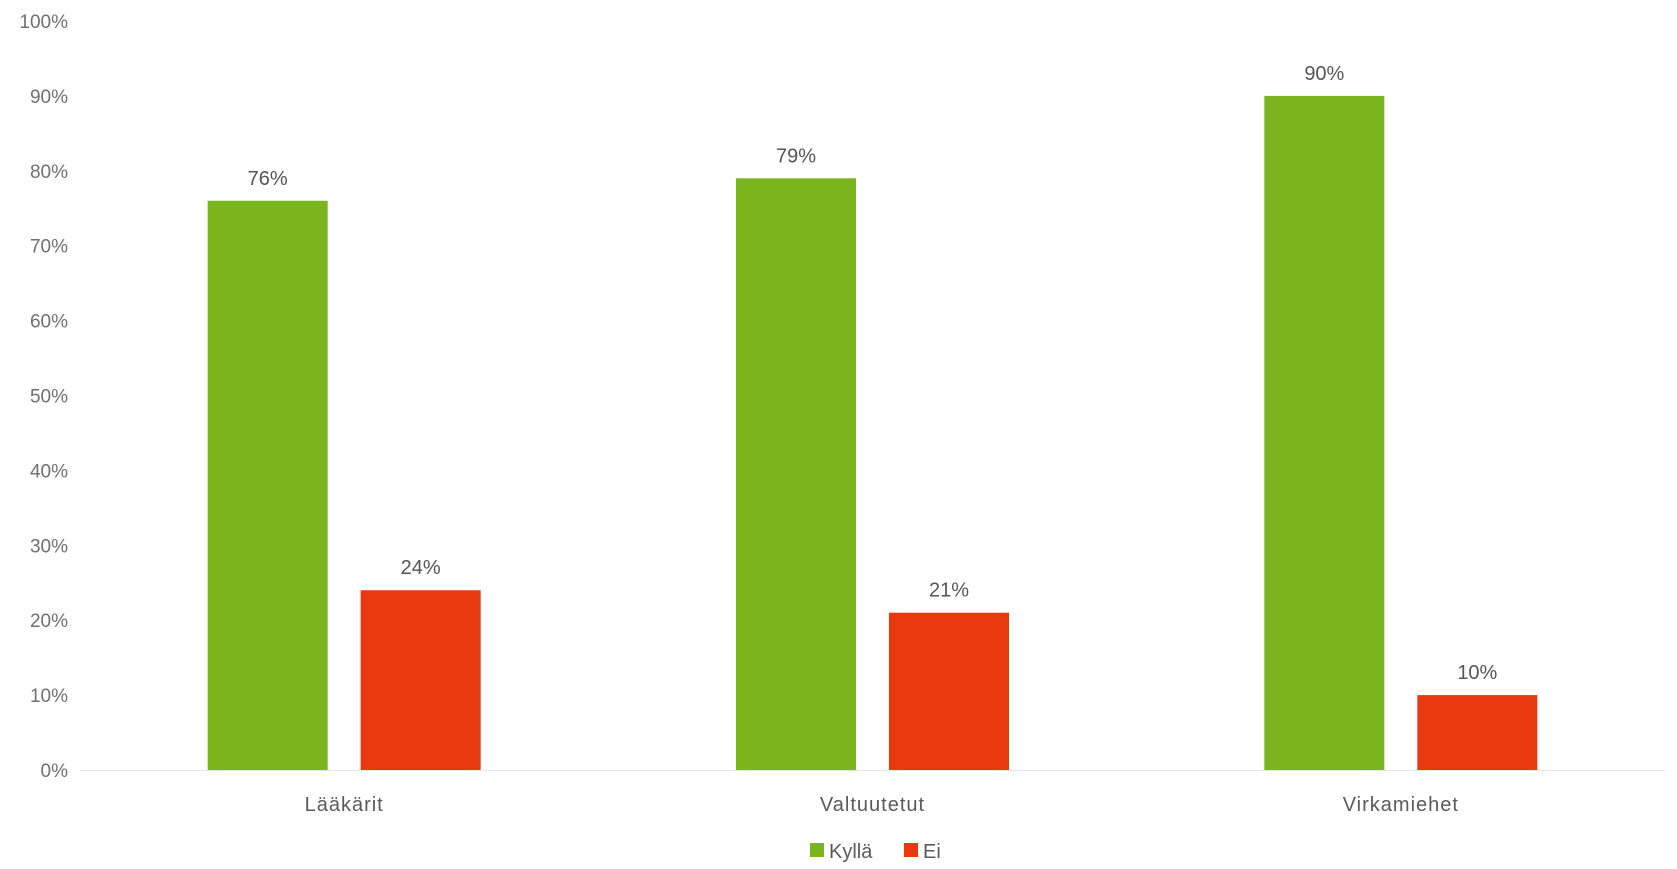 This screenshot has height=869, width=1677. I want to click on x-axis: Lääkärit Valtuutetut Virkamiehet, so click(882, 805).